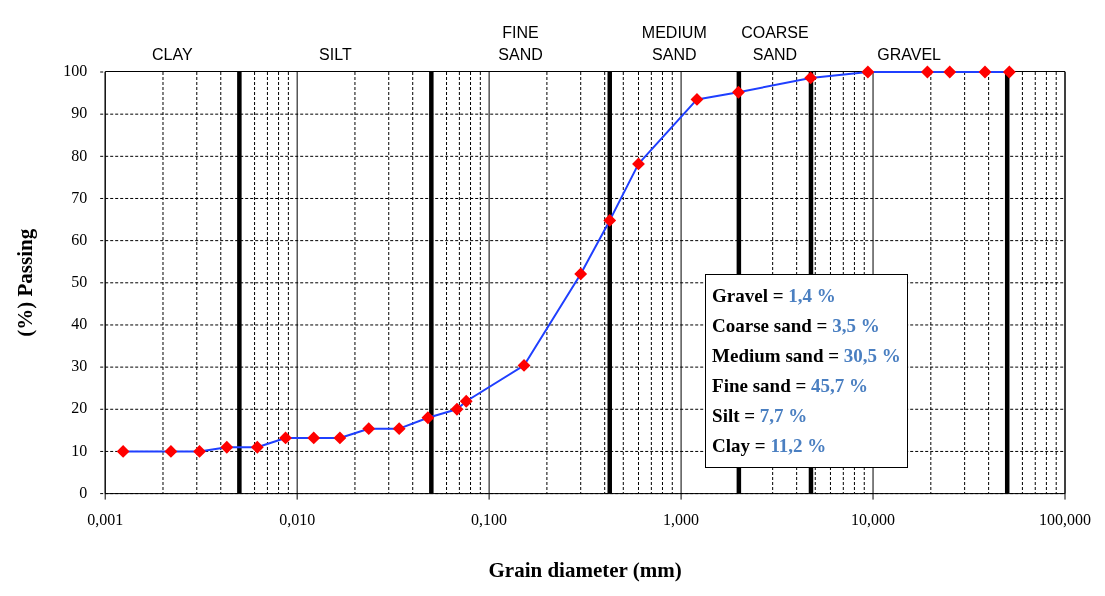  Describe the element at coordinates (760, 416) in the screenshot. I see `annotation: Silt = 7,7 %` at that location.